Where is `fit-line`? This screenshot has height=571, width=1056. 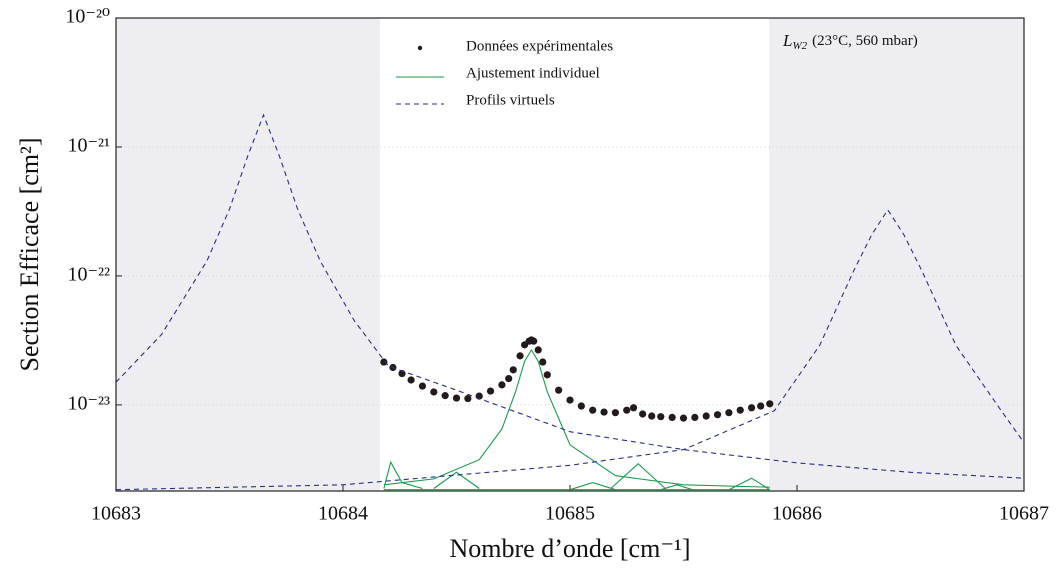
fit-line is located at coordinates (577, 419).